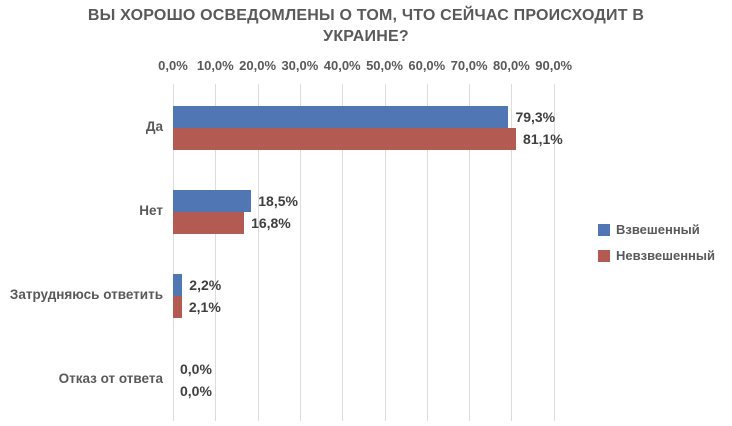  Describe the element at coordinates (665, 255) in the screenshot. I see `legend-label: Невзвешенный` at that location.